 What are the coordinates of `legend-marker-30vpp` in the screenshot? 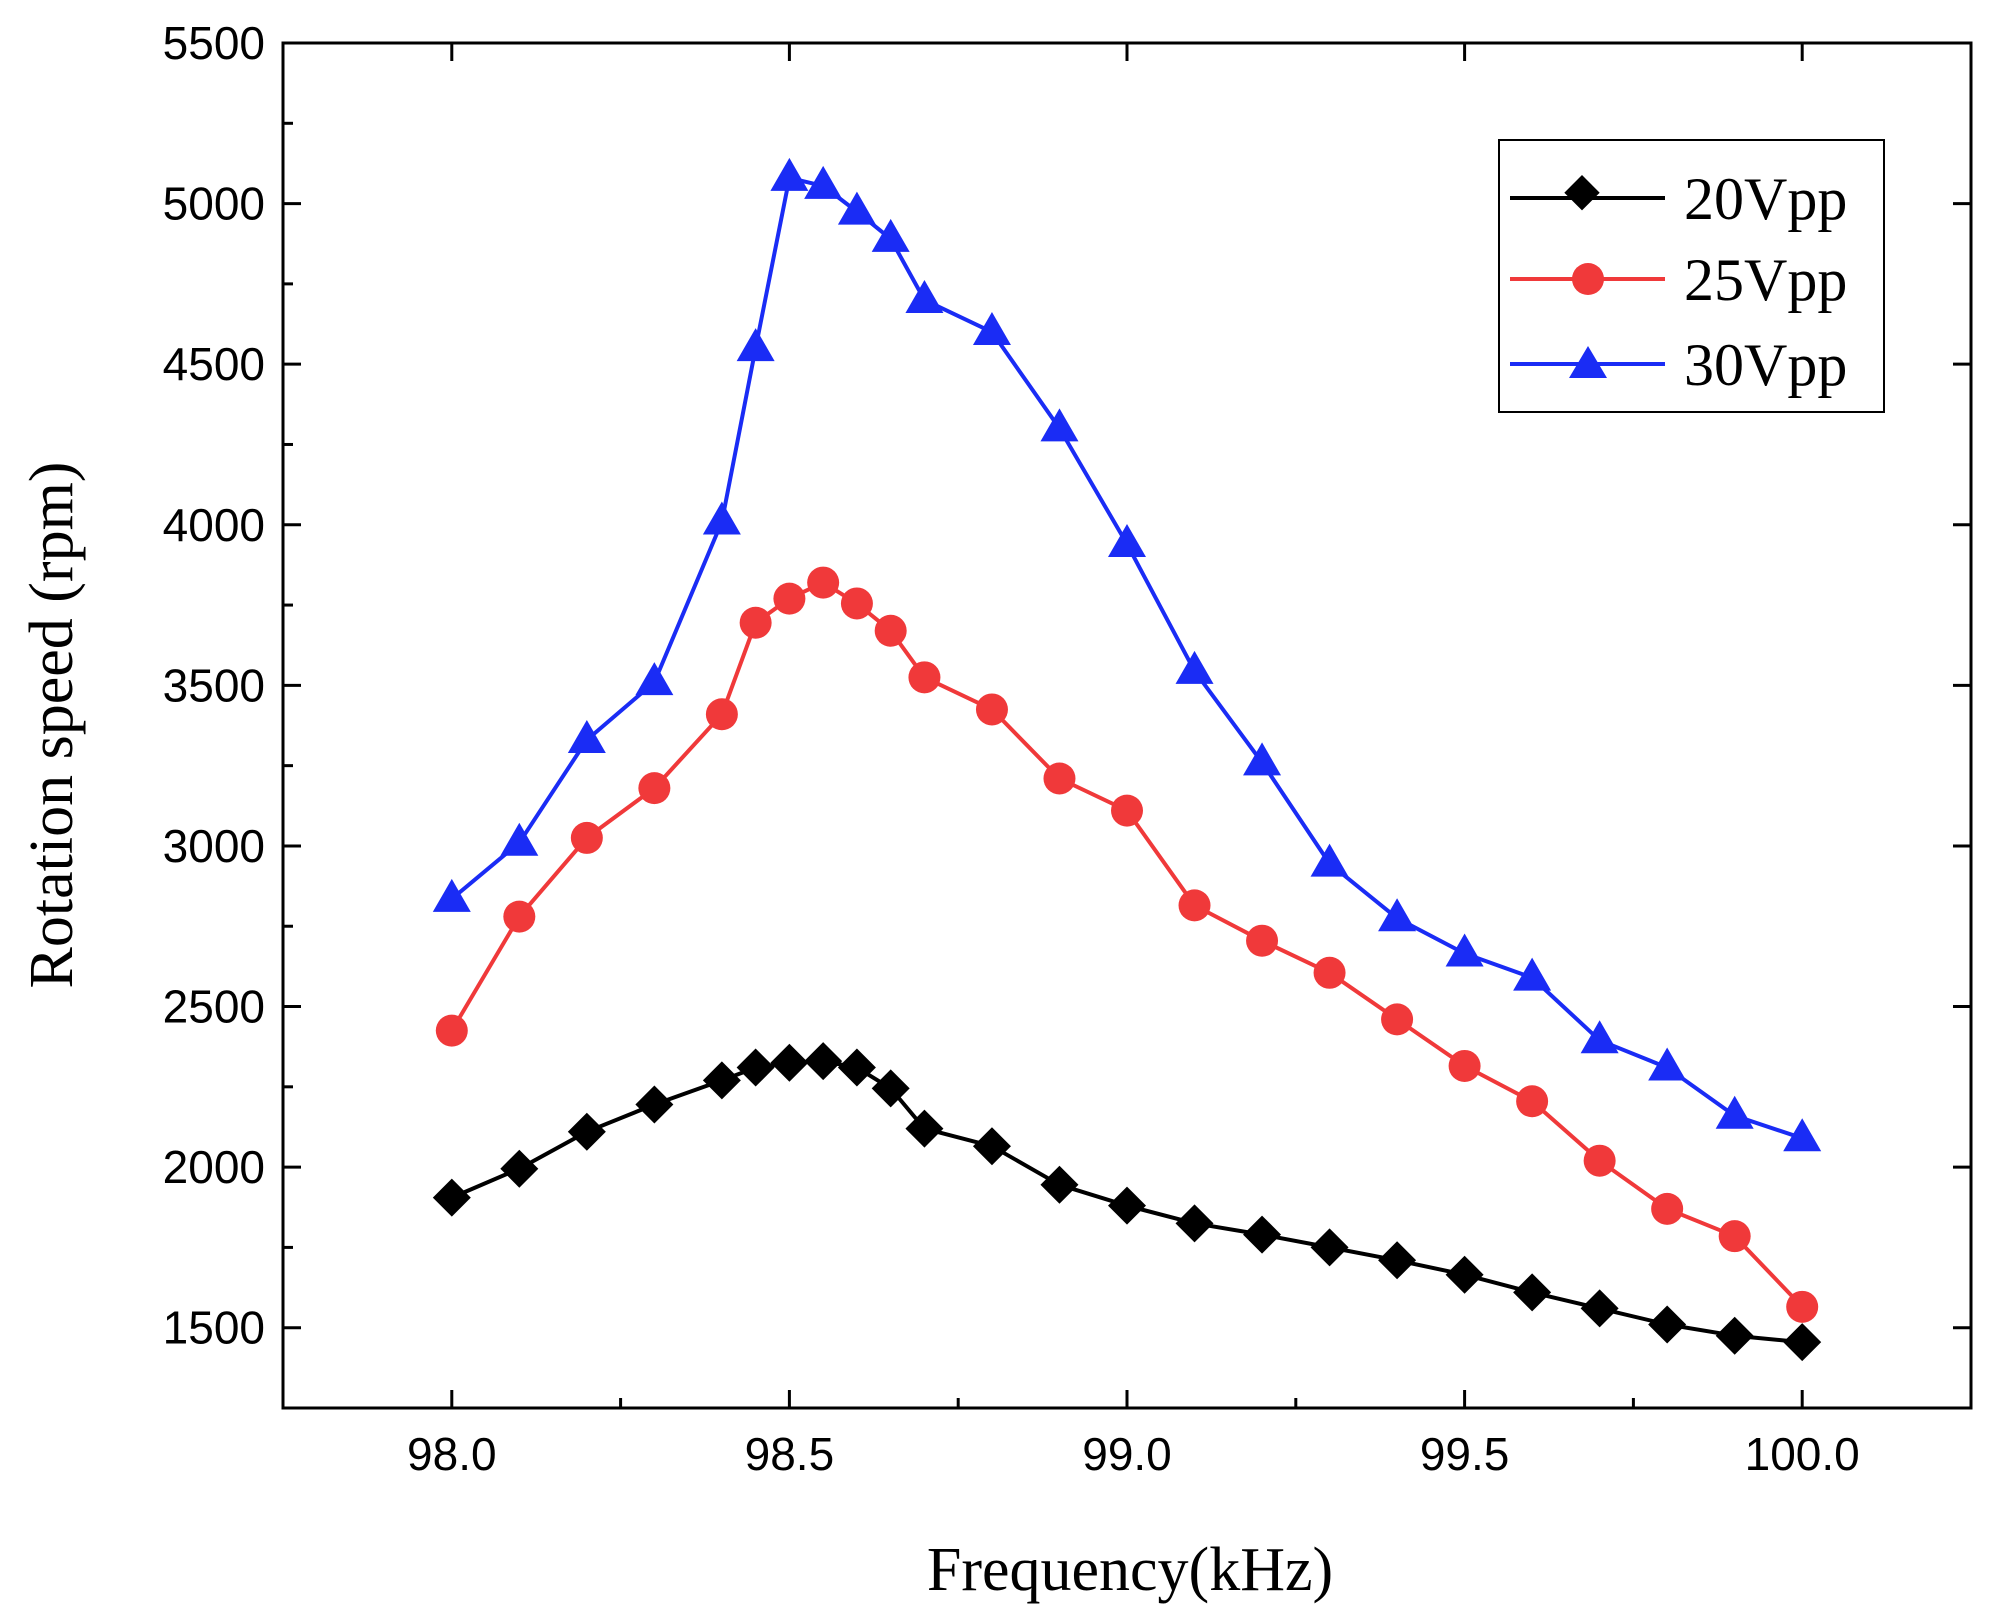 It's located at (1588, 362).